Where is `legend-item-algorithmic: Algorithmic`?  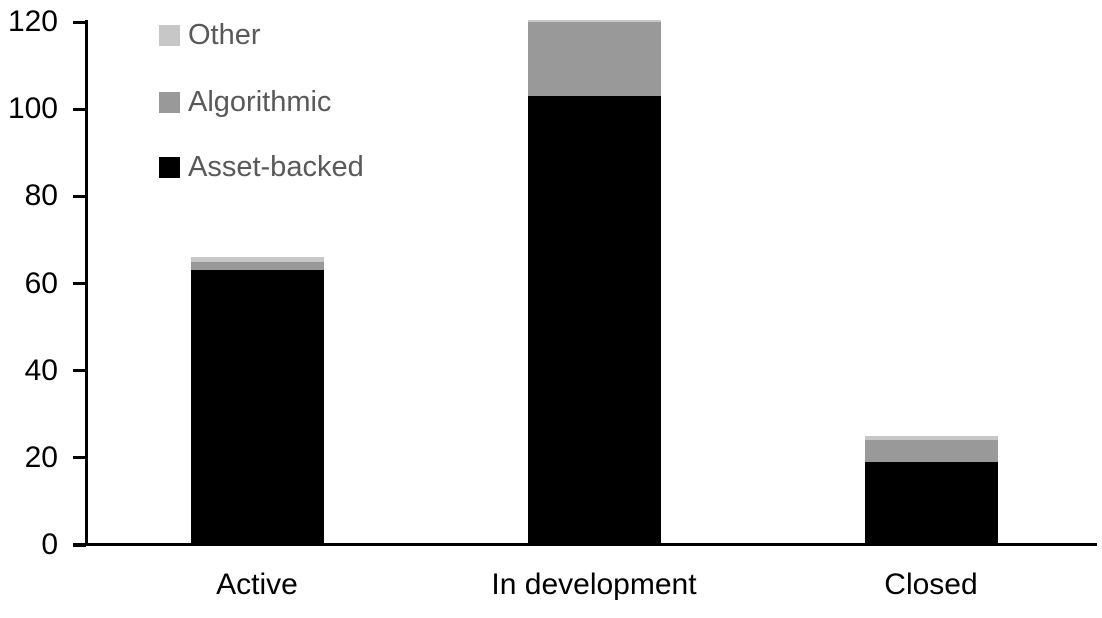 legend-item-algorithmic: Algorithmic is located at coordinates (245, 102).